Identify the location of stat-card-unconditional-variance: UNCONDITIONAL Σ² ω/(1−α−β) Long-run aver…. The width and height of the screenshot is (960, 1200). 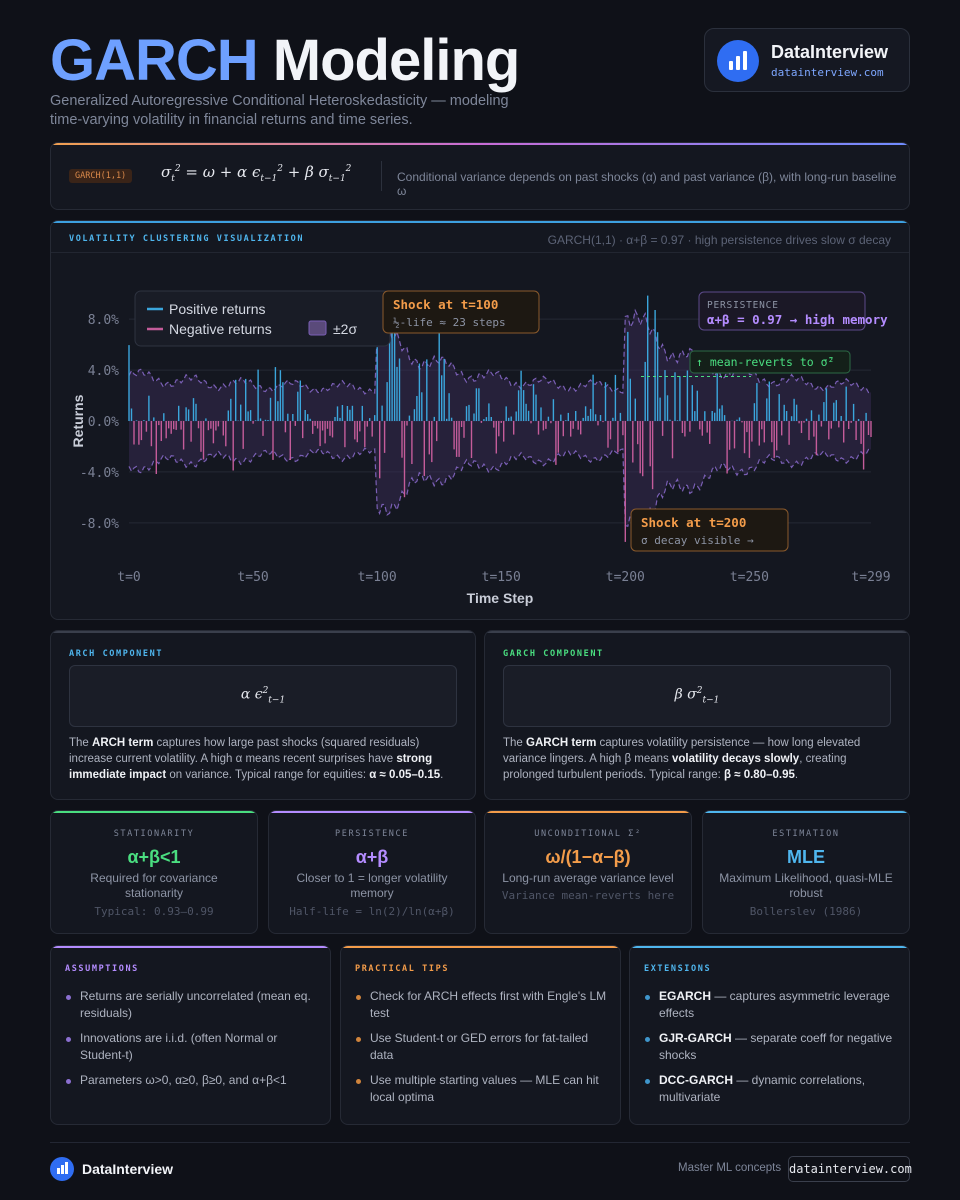
(588, 872).